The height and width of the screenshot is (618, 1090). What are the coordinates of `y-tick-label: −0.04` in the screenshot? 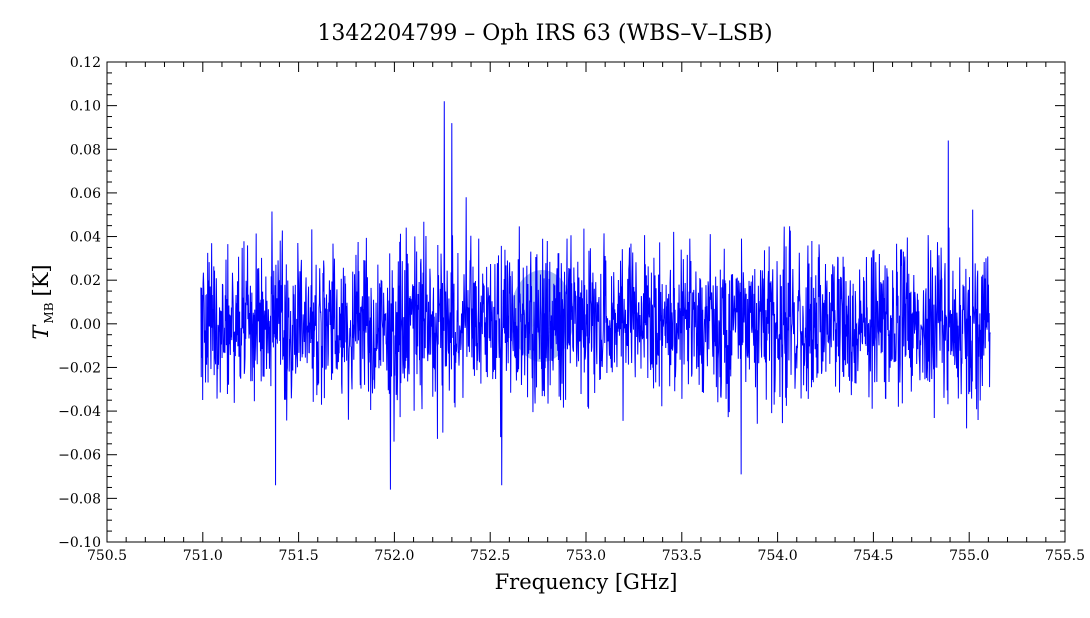 It's located at (79, 412).